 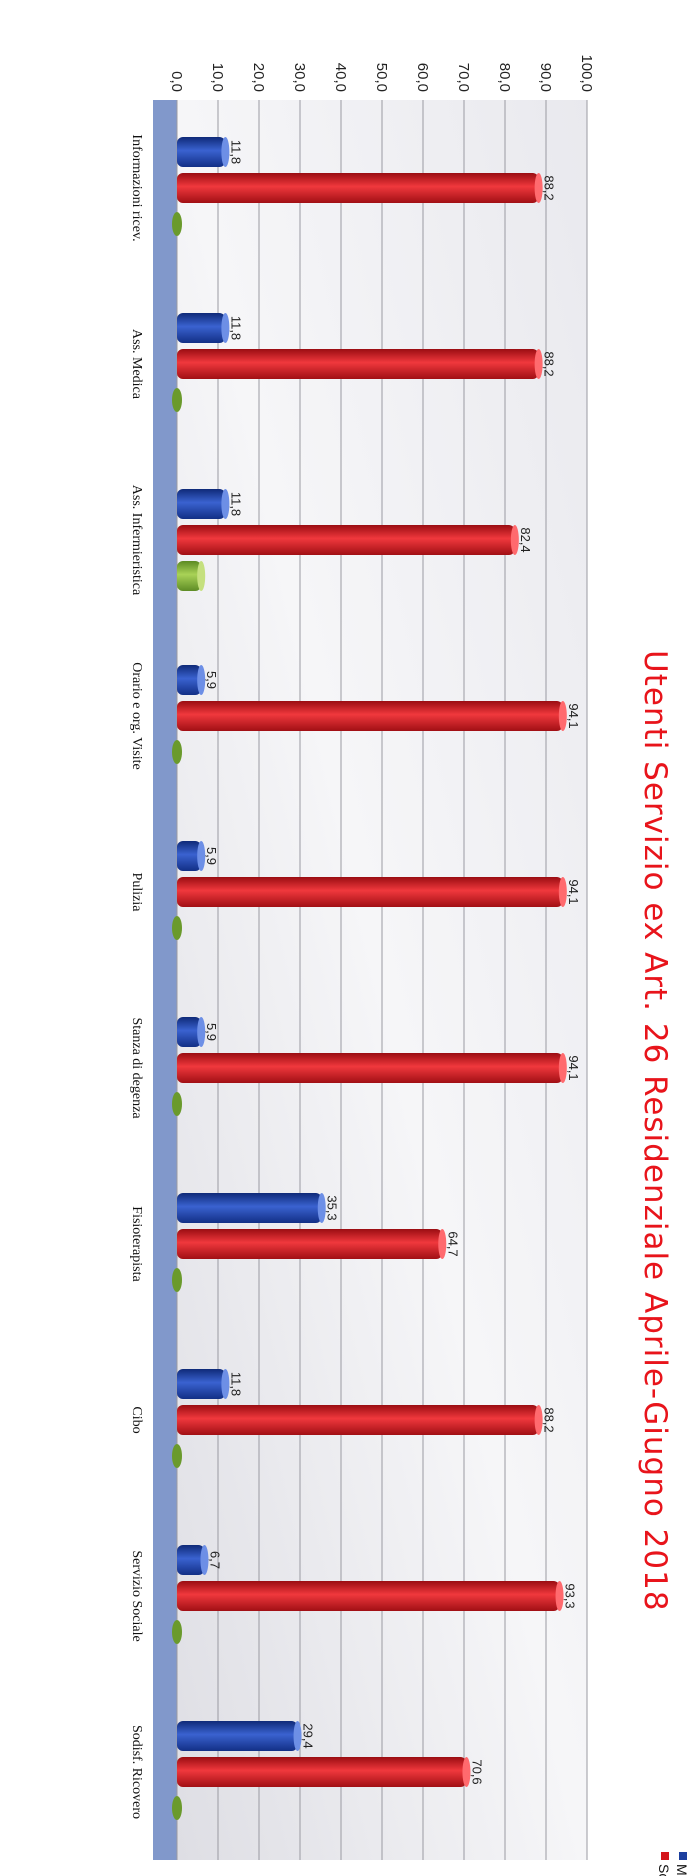 I want to click on y-tick-label: 90,0, so click(x=545, y=77).